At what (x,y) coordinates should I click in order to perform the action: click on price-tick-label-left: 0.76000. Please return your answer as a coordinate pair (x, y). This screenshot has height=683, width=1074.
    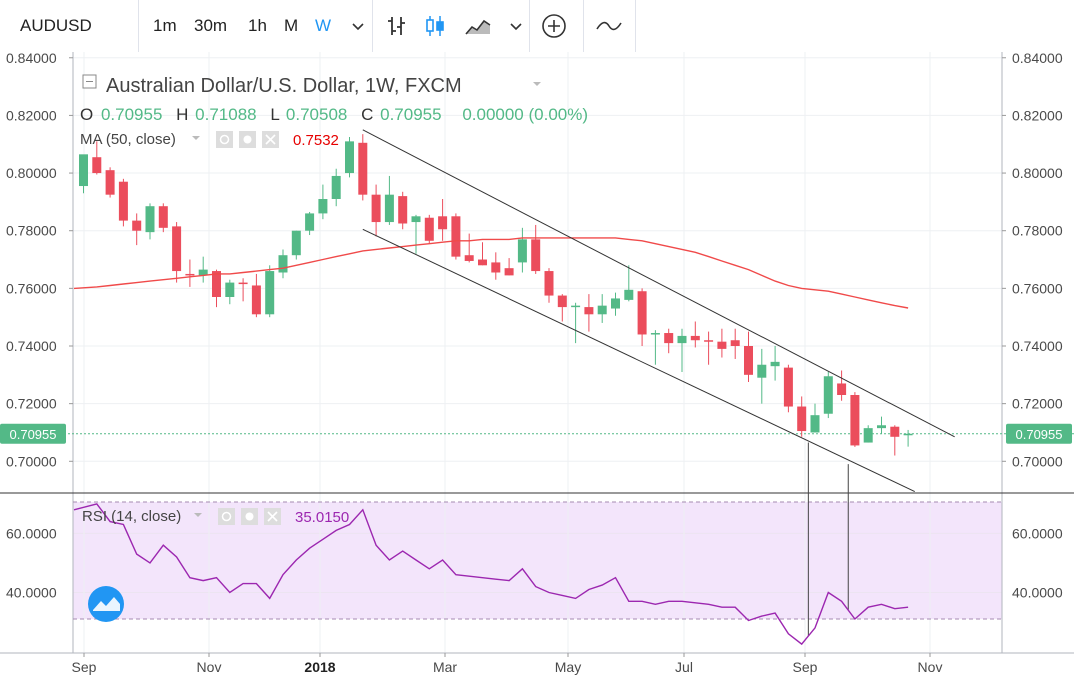
    Looking at the image, I should click on (31, 288).